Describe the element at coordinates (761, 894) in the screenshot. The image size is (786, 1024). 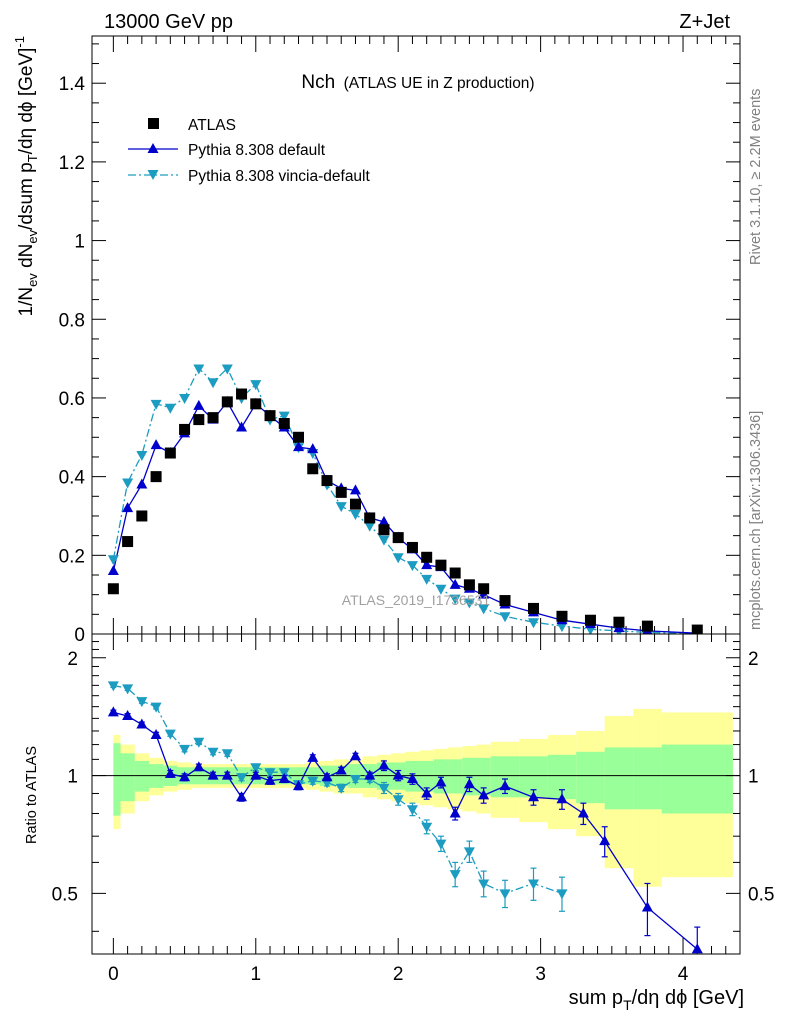
I see `ratio-y-tick-label-right: 0.5` at that location.